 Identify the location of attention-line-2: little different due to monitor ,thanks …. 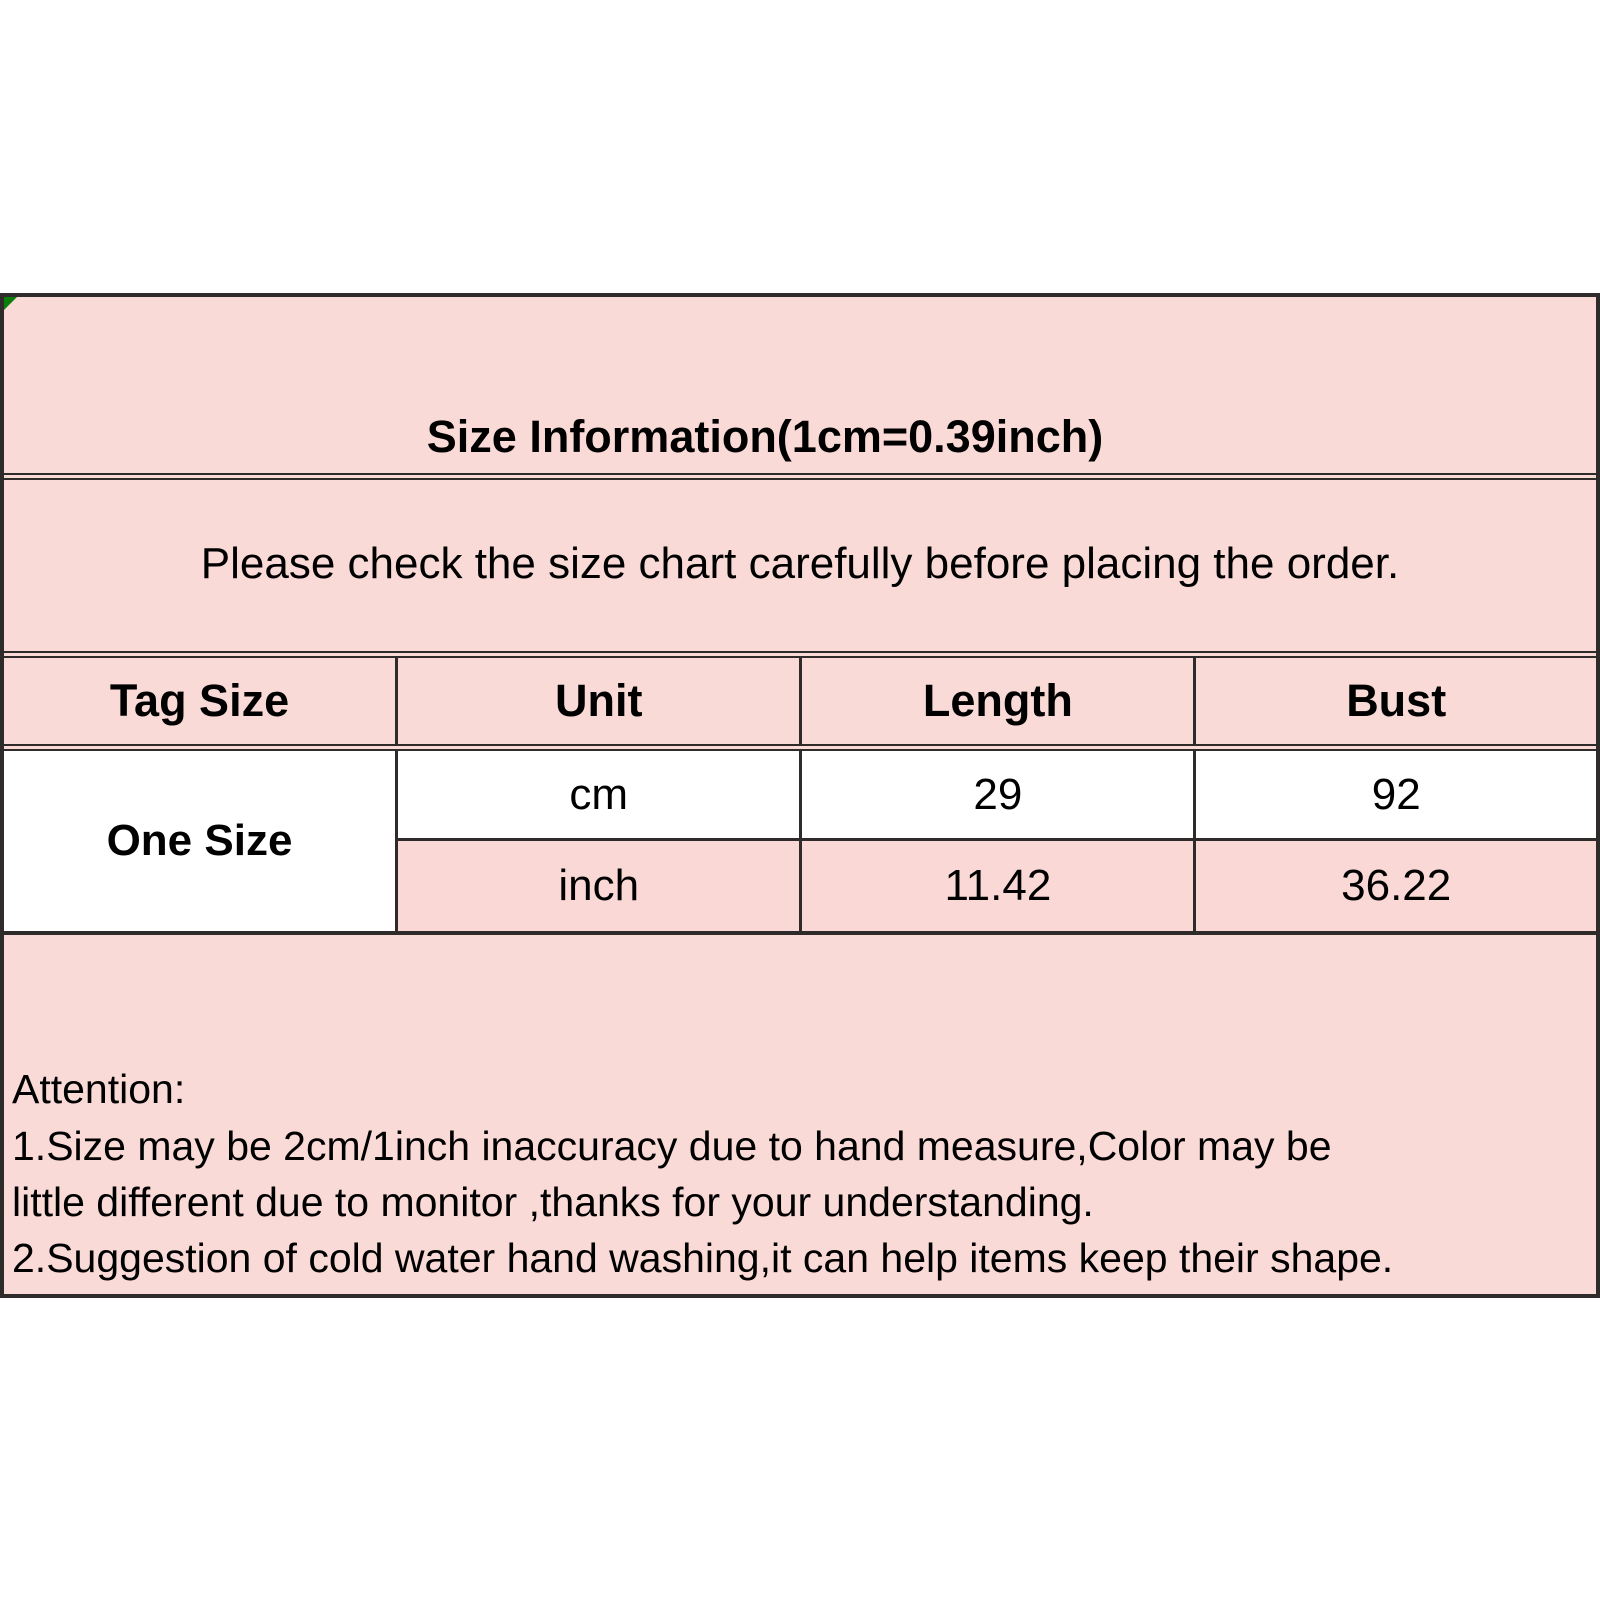
(553, 1201).